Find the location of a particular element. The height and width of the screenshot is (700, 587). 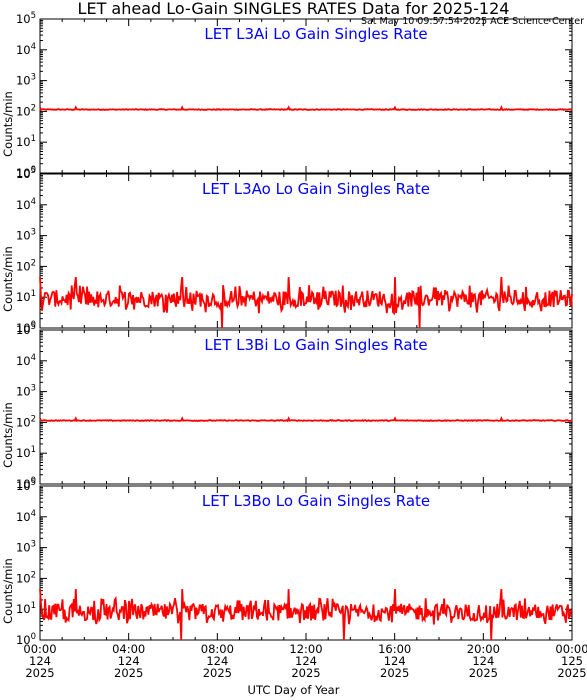

panel-title: LET L3Bo Lo Gain Singles Rate is located at coordinates (316, 501).